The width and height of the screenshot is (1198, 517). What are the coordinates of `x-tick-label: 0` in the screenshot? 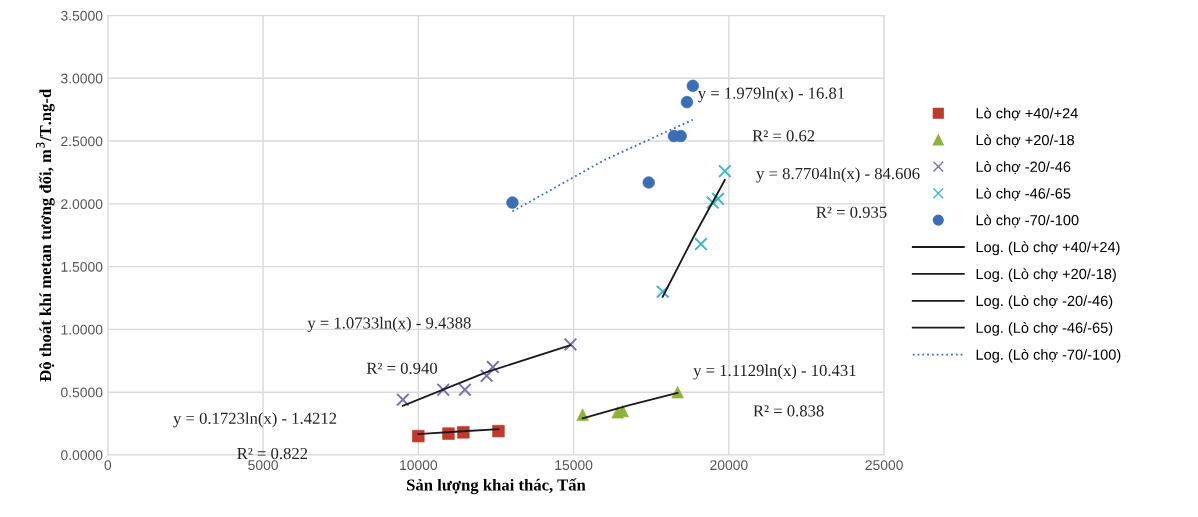 It's located at (108, 465).